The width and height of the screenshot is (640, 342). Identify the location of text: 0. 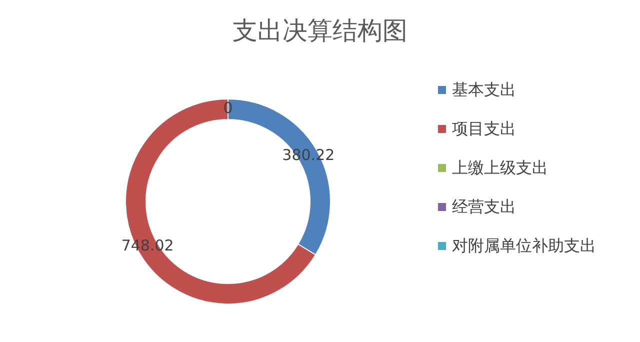
(228, 108).